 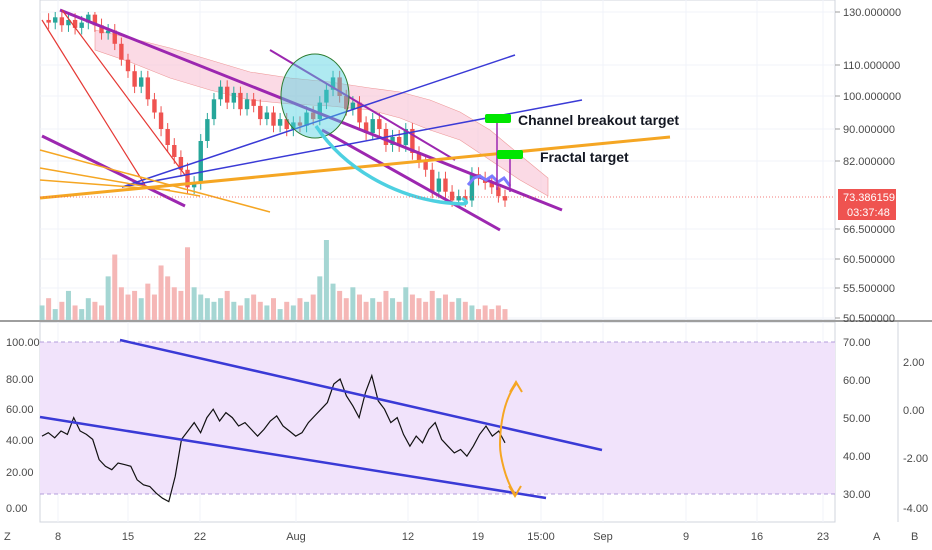 I want to click on channel-mid-line, so click(x=362, y=105).